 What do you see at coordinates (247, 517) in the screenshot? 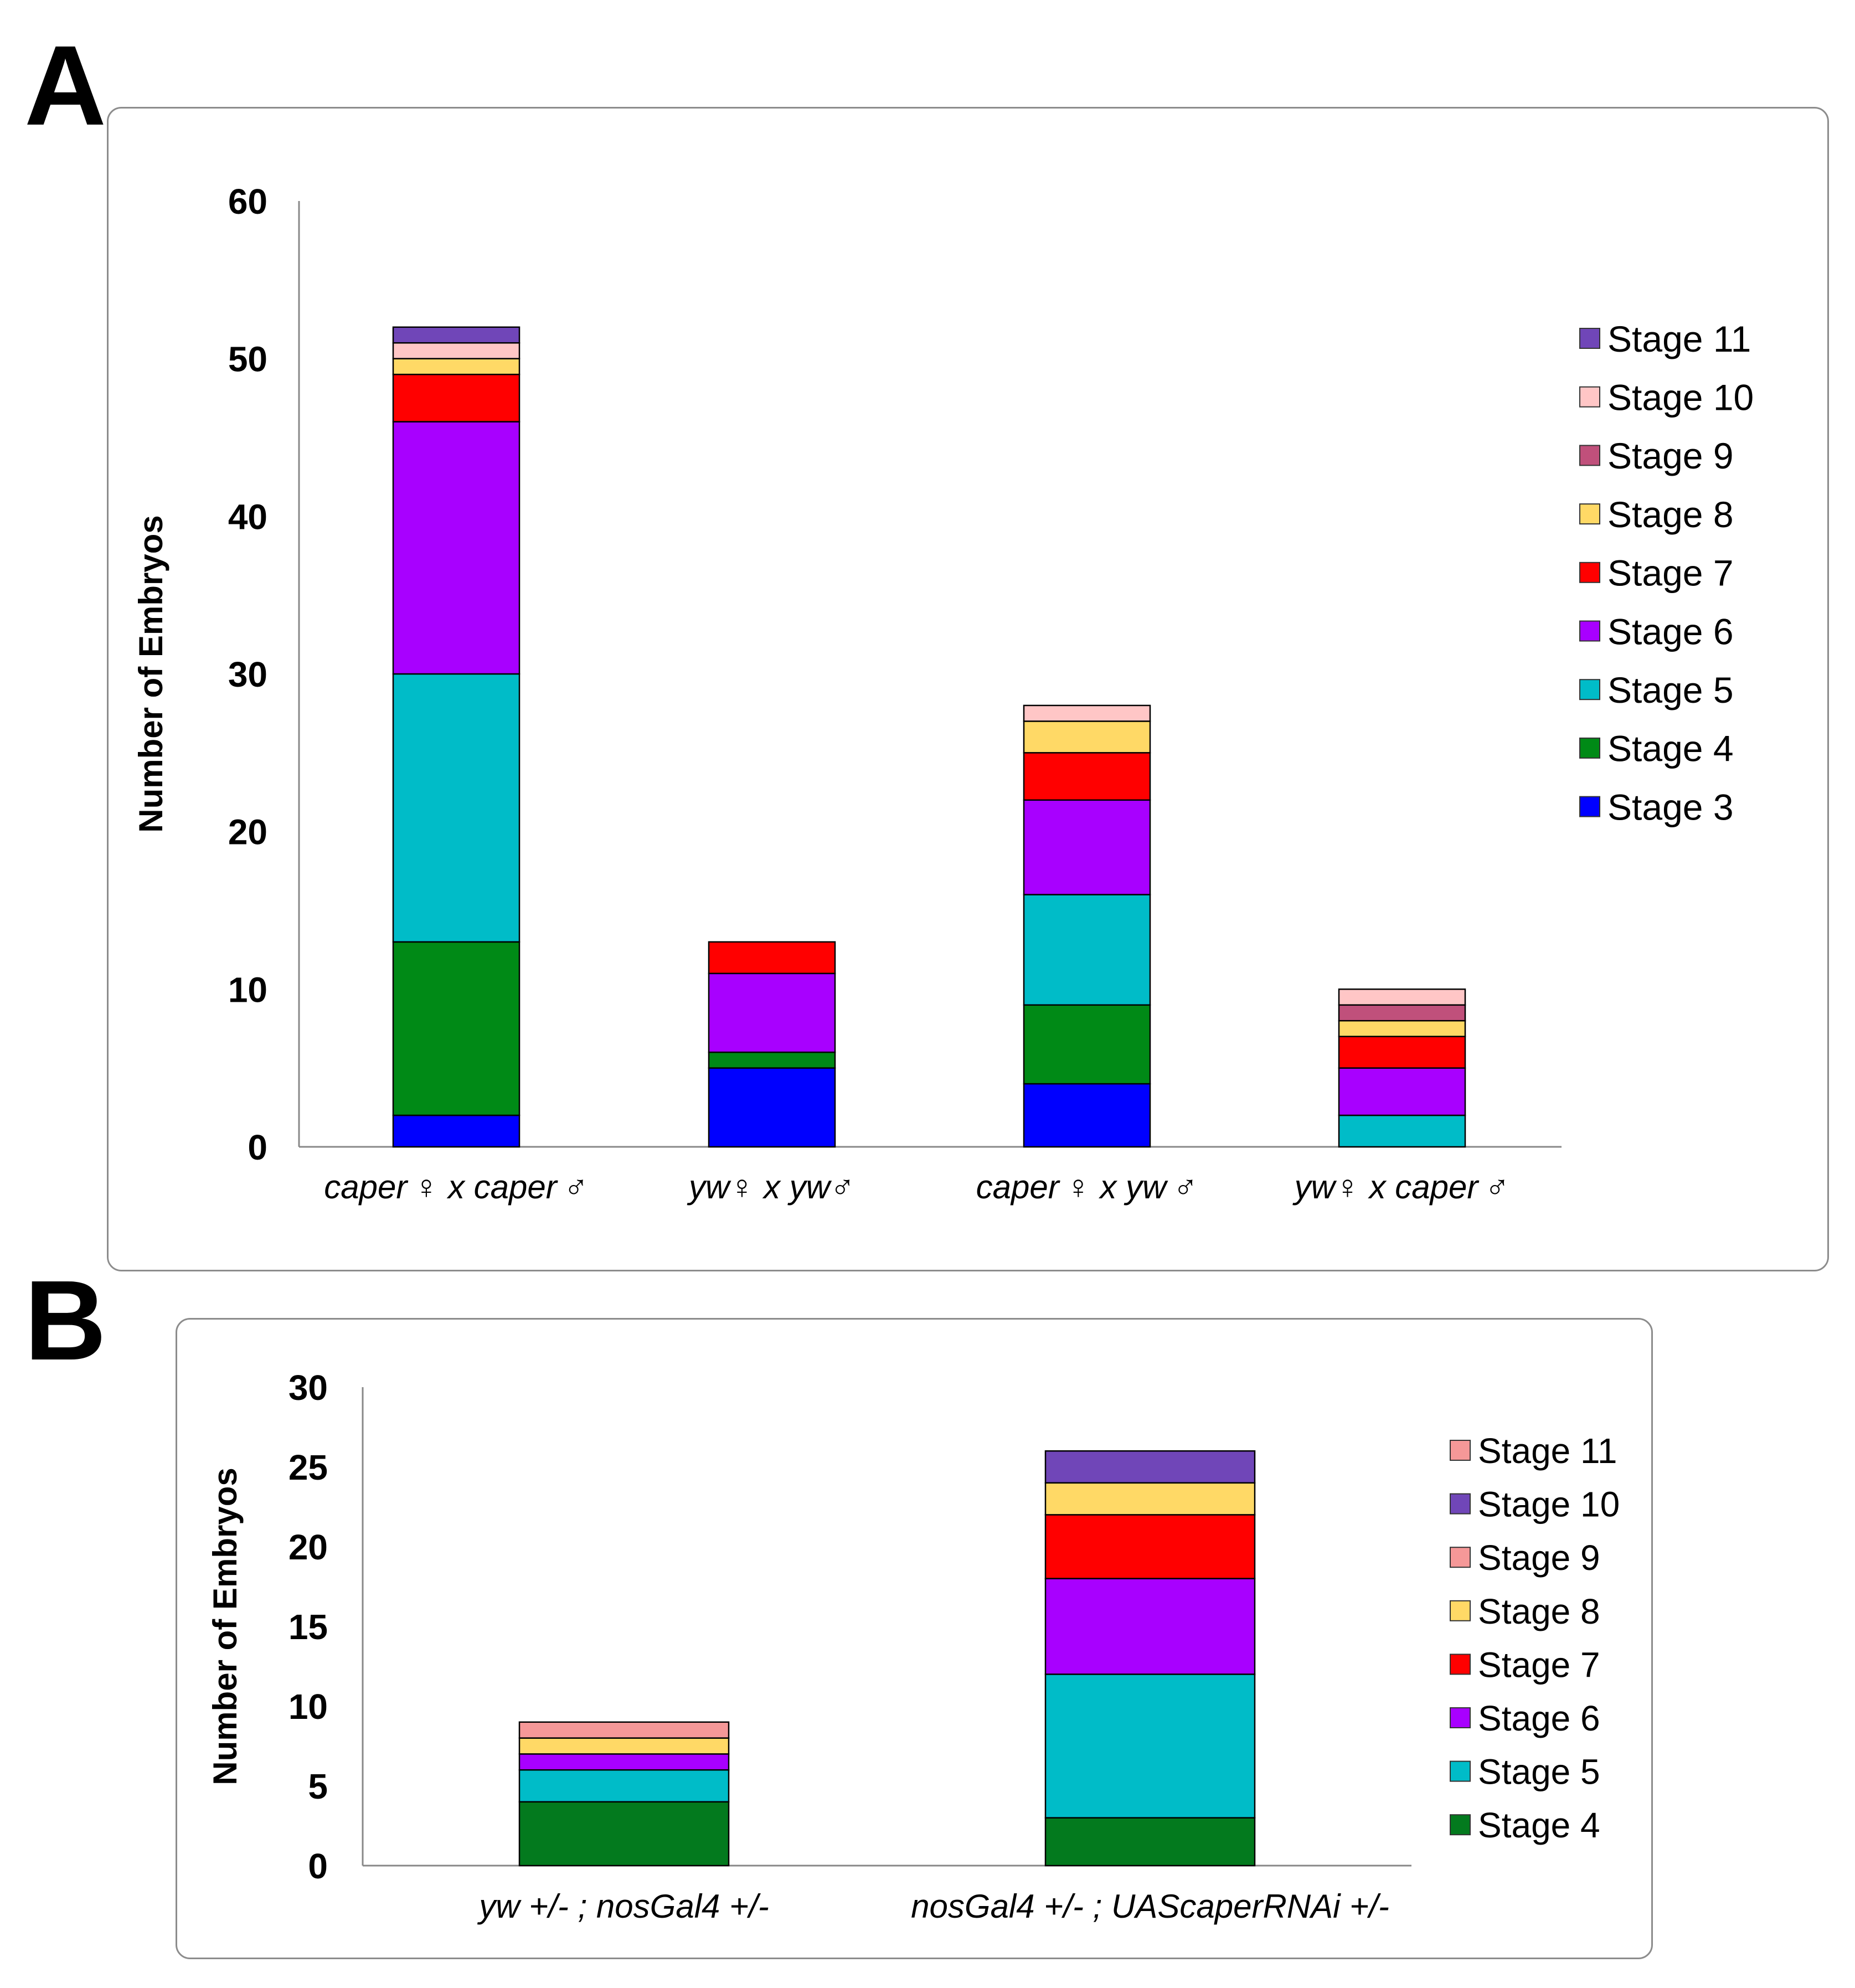
I see `y-tick-label: 40` at bounding box center [247, 517].